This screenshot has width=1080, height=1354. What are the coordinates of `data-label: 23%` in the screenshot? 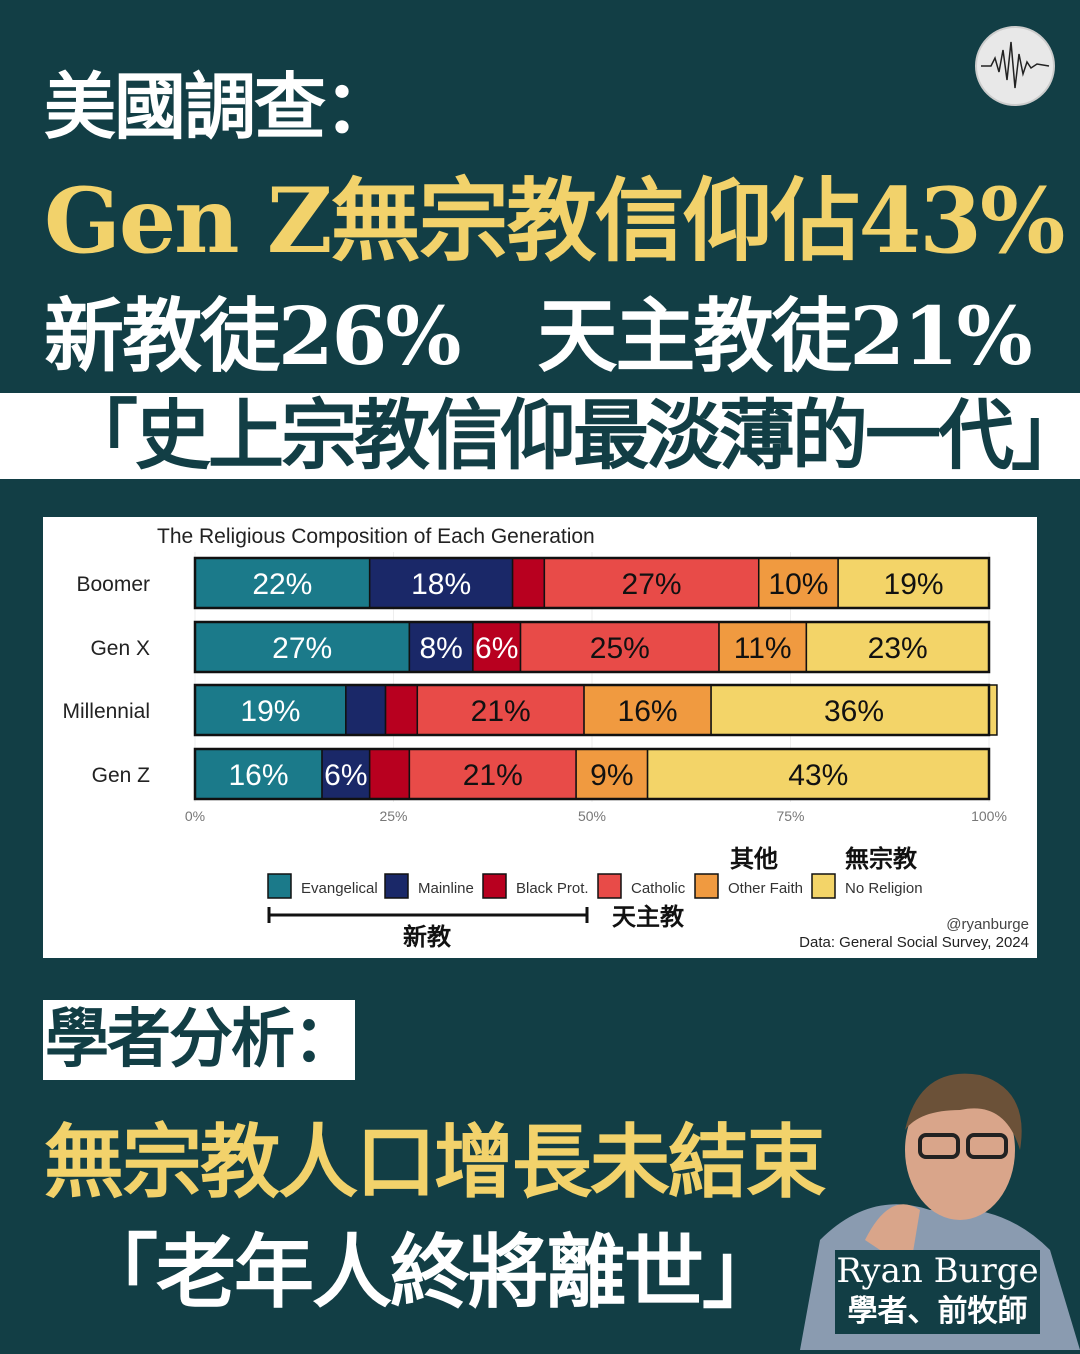 It's located at (898, 648).